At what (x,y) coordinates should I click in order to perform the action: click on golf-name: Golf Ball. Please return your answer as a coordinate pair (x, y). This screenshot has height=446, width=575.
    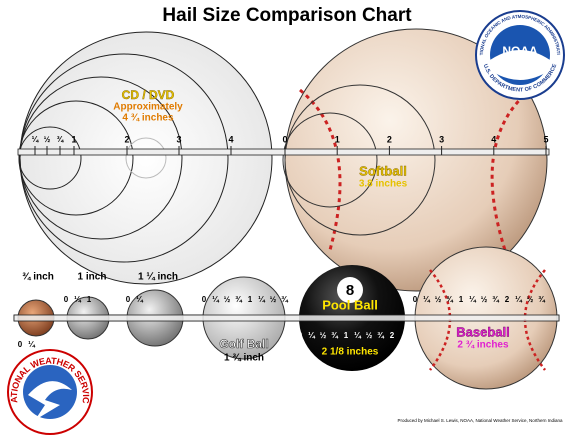
    Looking at the image, I should click on (243, 344).